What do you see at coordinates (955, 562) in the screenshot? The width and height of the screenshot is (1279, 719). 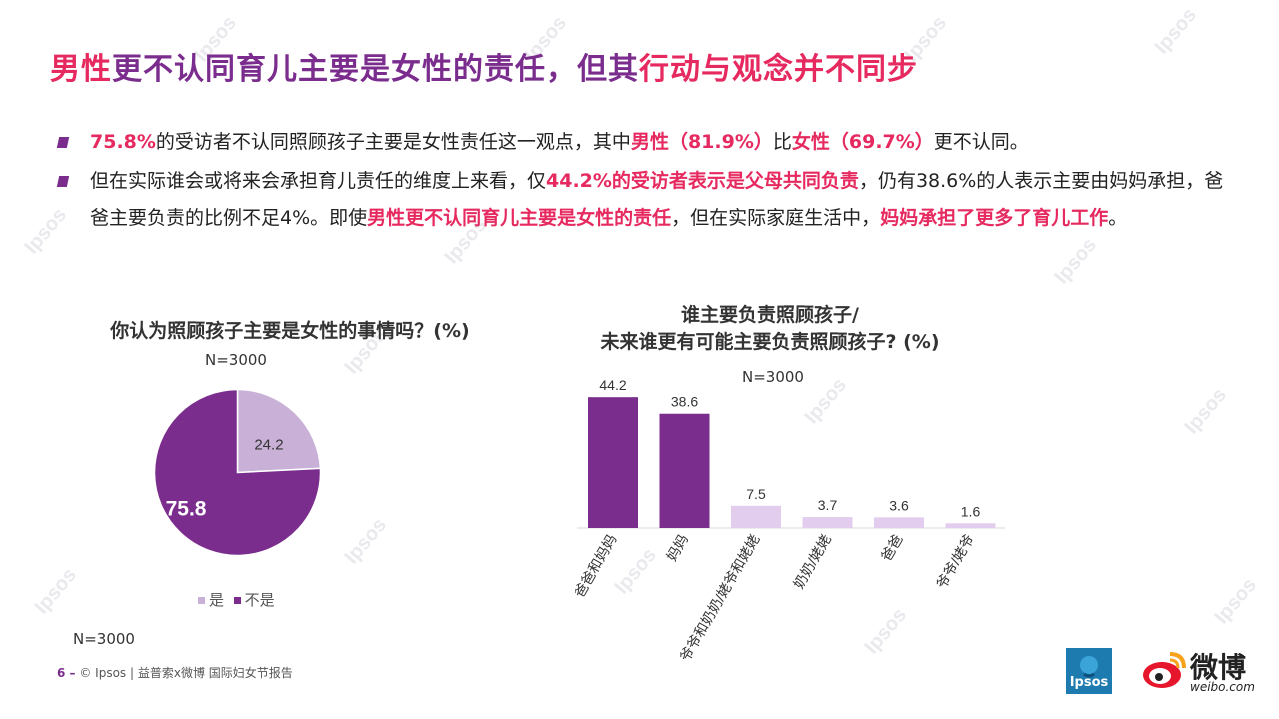 I see `x-tick-label: 爷爷/姥爷` at bounding box center [955, 562].